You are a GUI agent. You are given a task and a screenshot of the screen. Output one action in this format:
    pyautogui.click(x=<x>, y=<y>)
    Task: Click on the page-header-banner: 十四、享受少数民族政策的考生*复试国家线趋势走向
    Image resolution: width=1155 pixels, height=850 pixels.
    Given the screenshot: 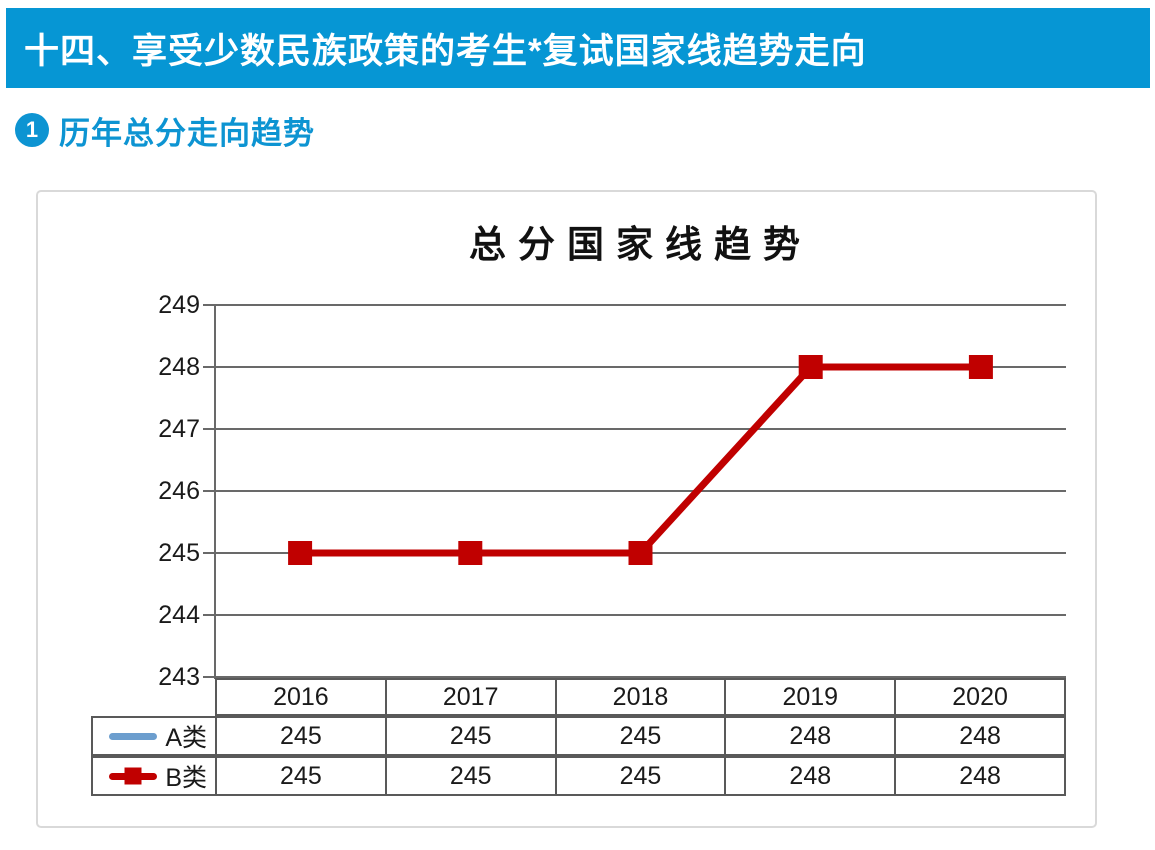 What is the action you would take?
    pyautogui.click(x=578, y=48)
    